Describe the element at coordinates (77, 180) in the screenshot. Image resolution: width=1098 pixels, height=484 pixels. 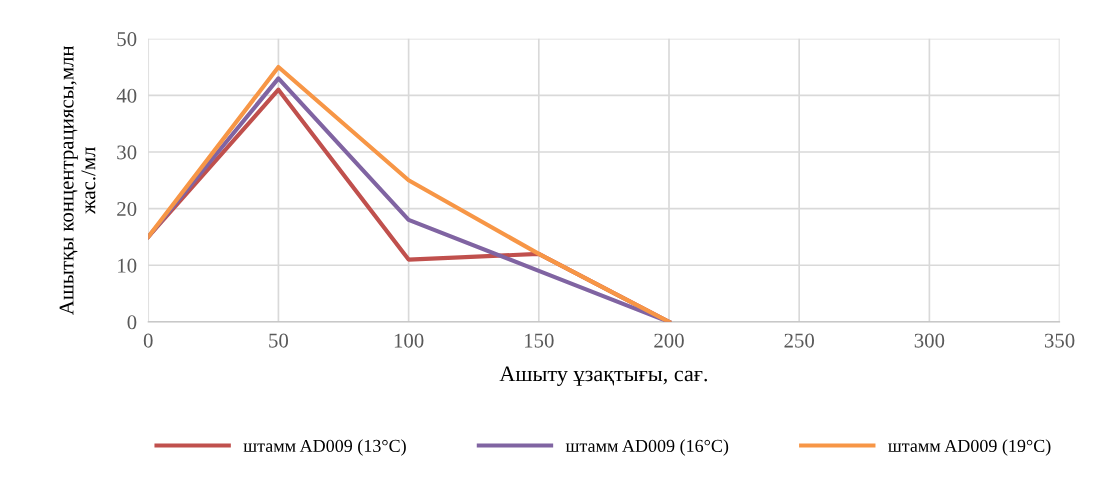
I see `y-axis-title: Ашытқы концентрациясы,млн жас./мл` at that location.